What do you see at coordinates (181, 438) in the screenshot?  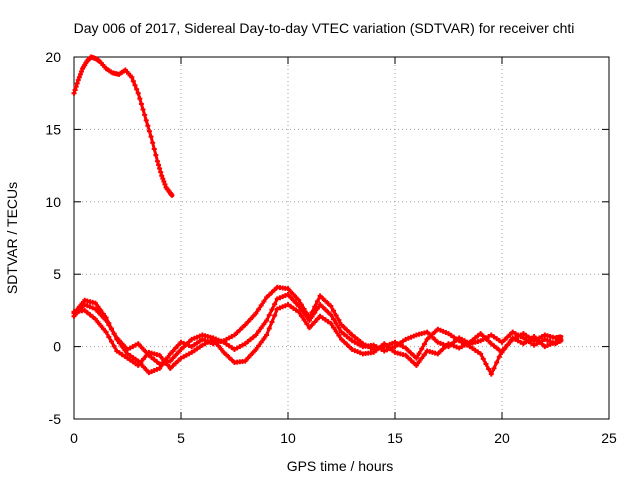 I see `x-tick-label-1: 5` at bounding box center [181, 438].